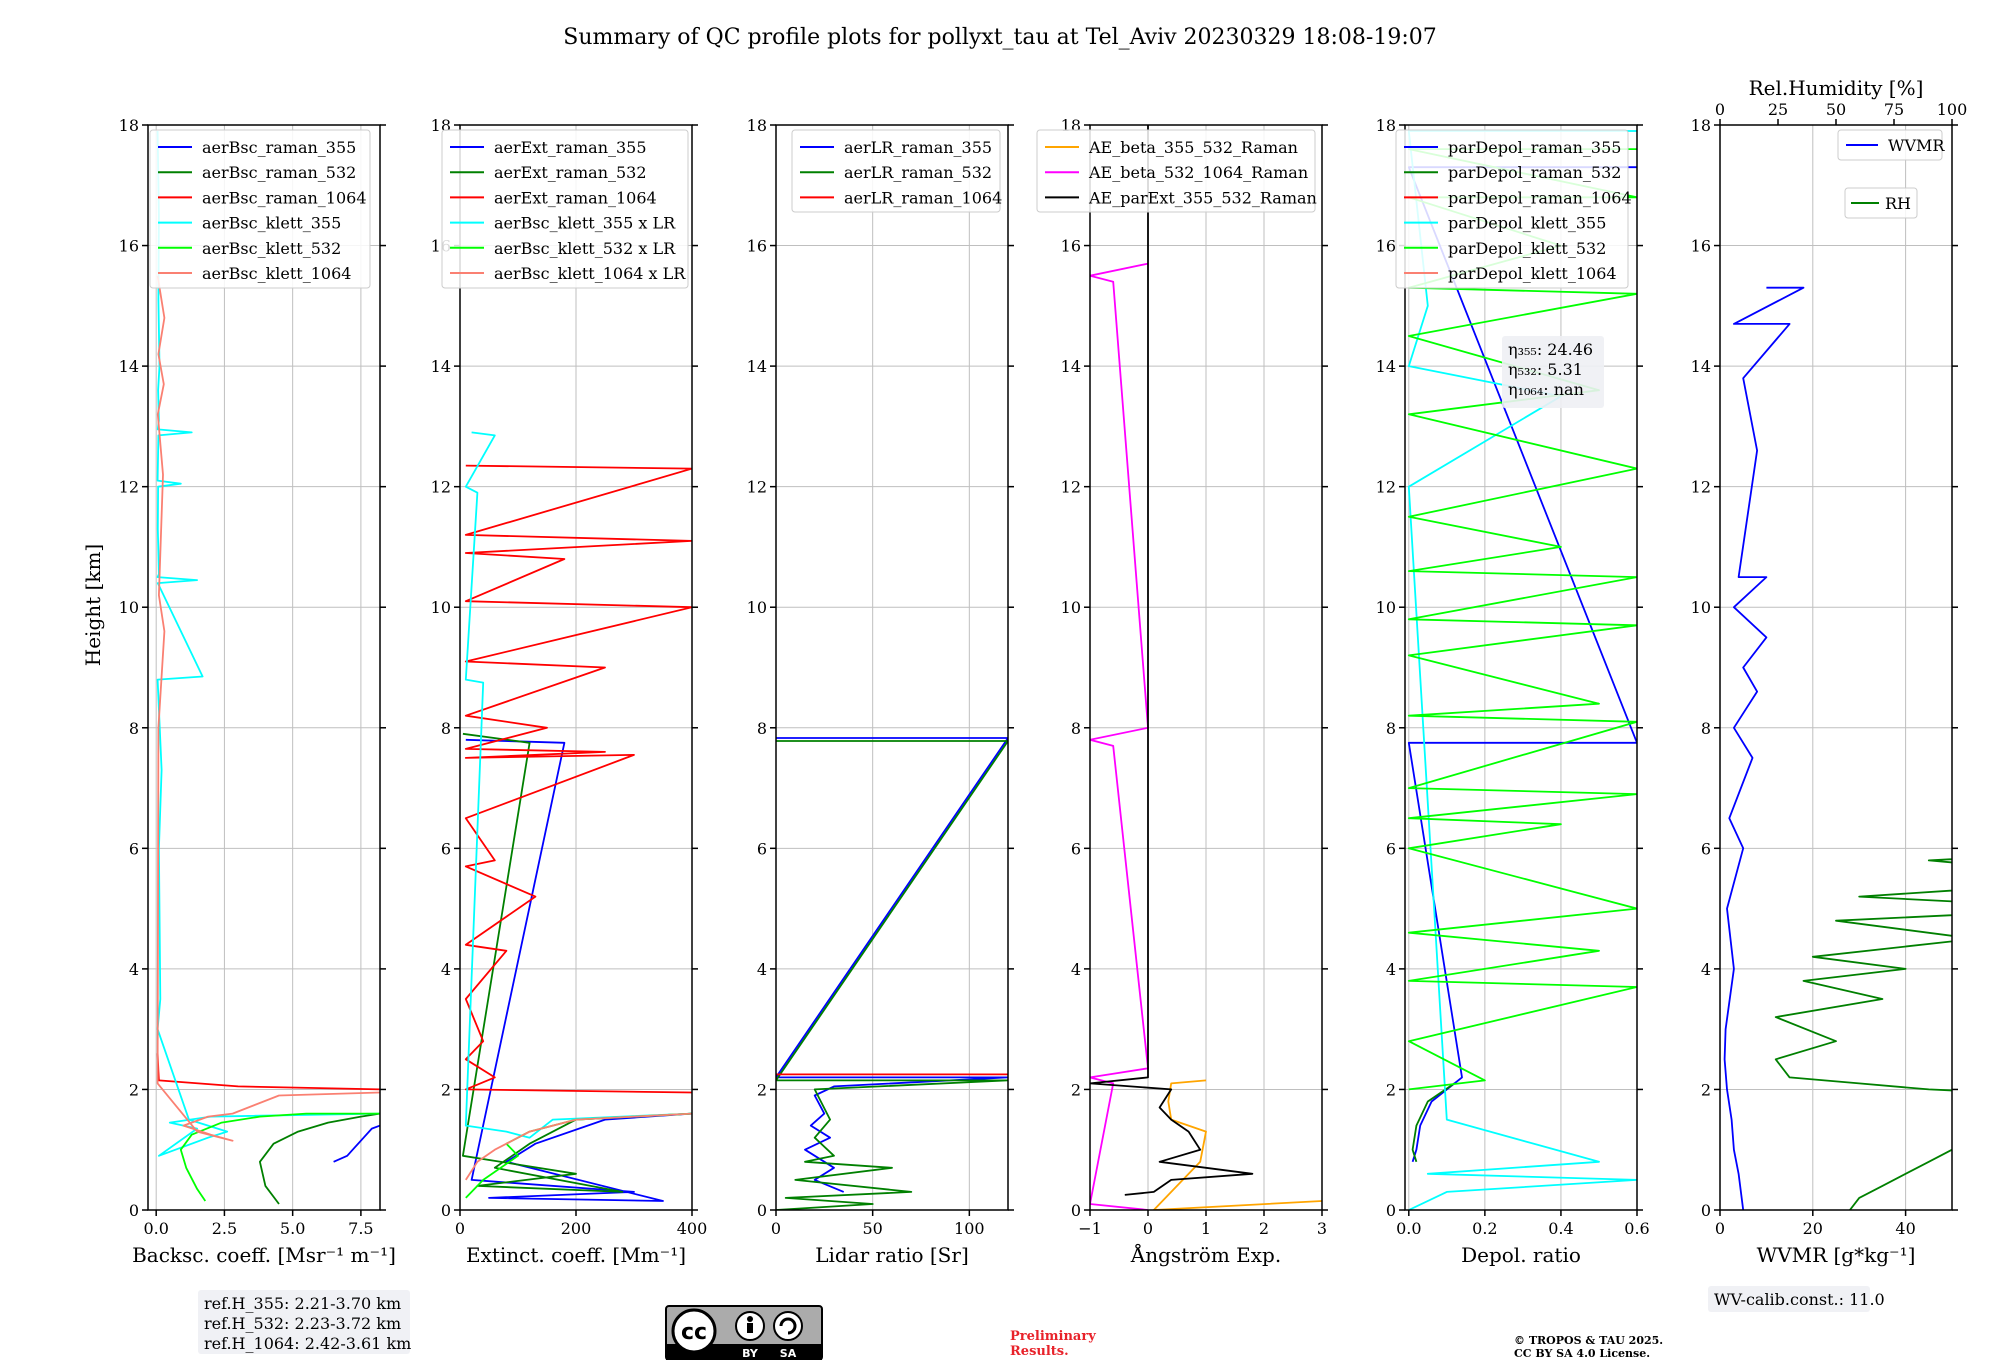  What do you see at coordinates (578, 1146) in the screenshot?
I see `series-aerBsc_klett_1064 x LR` at bounding box center [578, 1146].